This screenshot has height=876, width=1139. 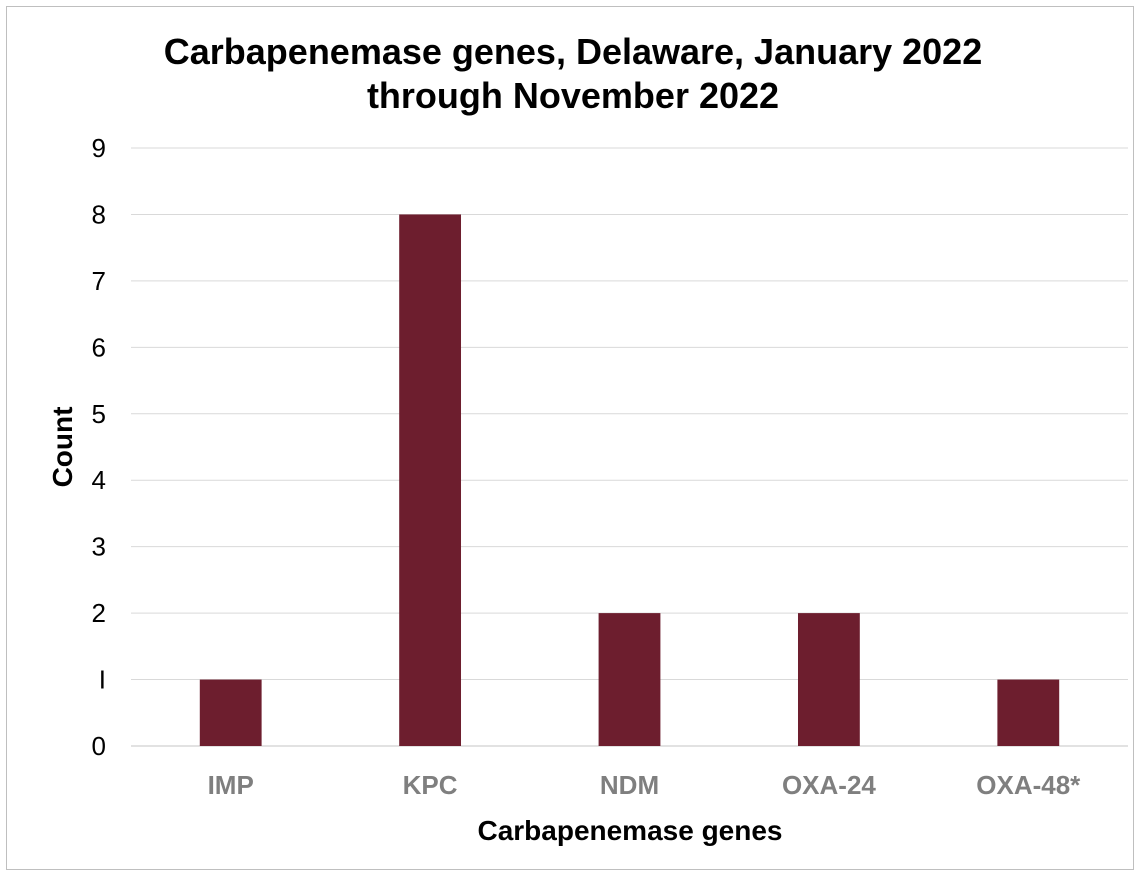 I want to click on y-tick-label: 9, so click(x=99, y=148).